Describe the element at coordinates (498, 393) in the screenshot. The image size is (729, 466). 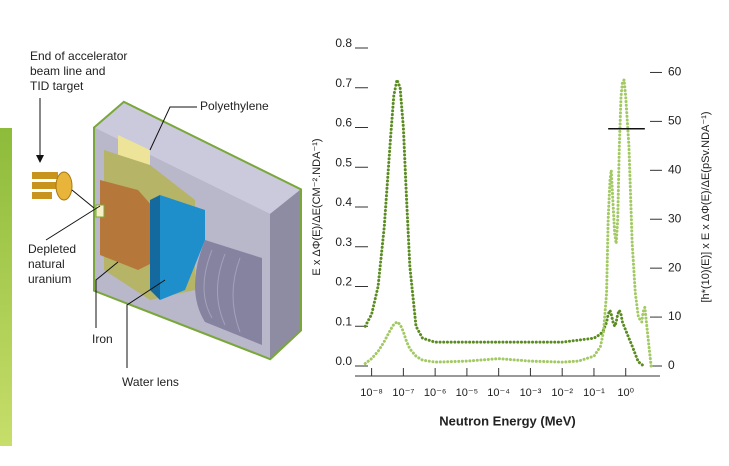
I see `x-tick-label: 10⁻⁴` at that location.